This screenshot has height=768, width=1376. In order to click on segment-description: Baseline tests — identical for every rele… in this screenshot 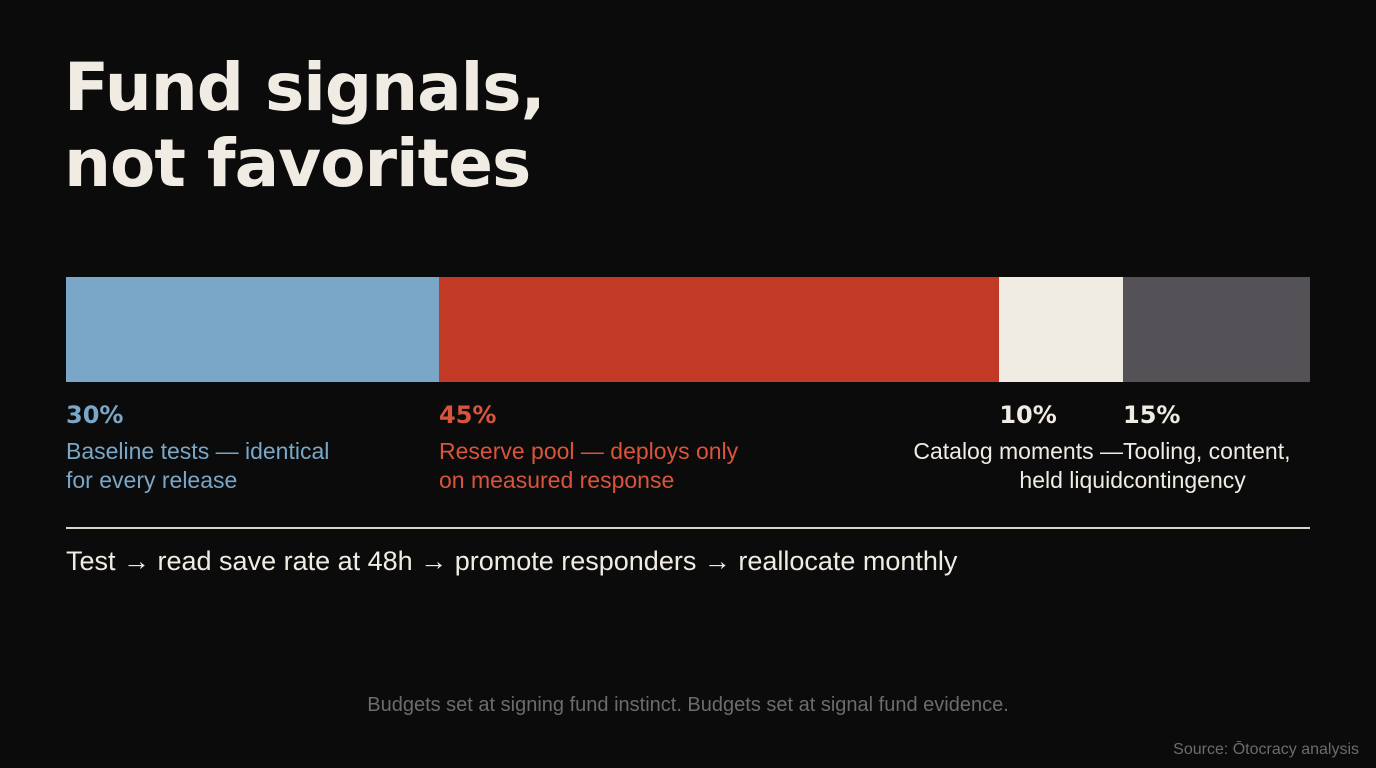, I will do `click(197, 466)`.